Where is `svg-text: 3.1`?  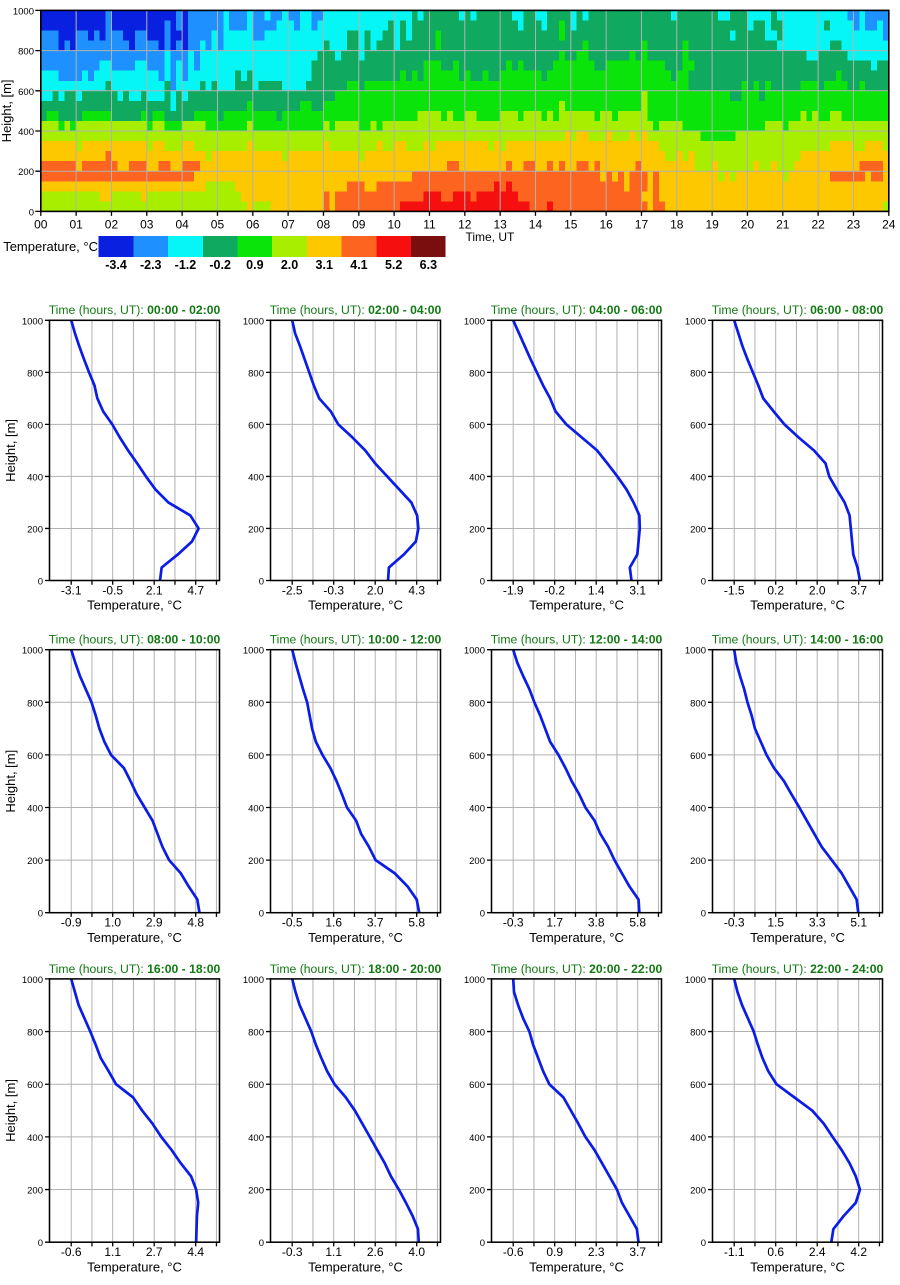 svg-text: 3.1 is located at coordinates (324, 265).